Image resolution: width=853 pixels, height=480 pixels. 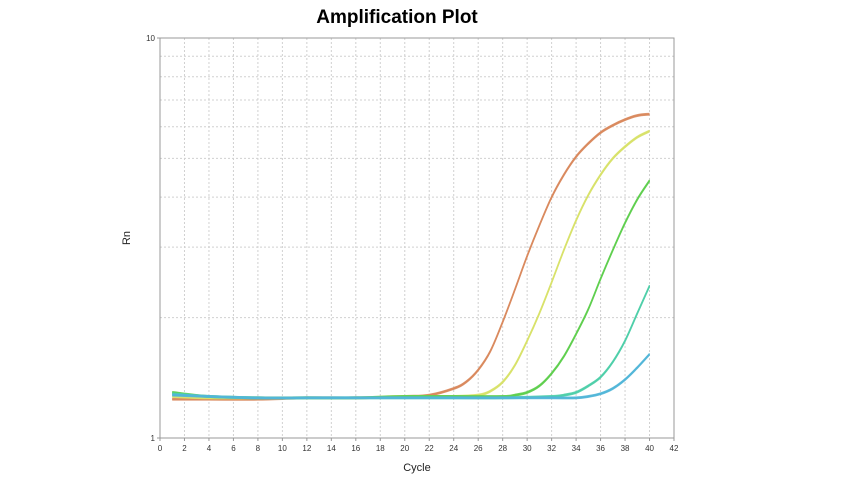 I want to click on x-tick-label-20: 40, so click(x=649, y=448).